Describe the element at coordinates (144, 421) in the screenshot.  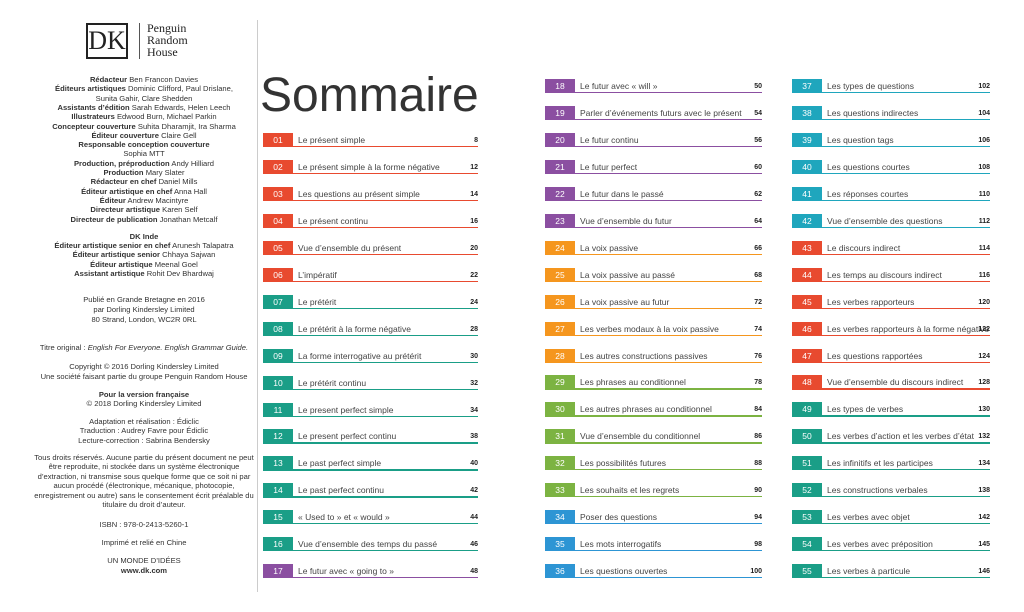
I see `credit-text: Adaptation et réalisation : Édiclic` at that location.